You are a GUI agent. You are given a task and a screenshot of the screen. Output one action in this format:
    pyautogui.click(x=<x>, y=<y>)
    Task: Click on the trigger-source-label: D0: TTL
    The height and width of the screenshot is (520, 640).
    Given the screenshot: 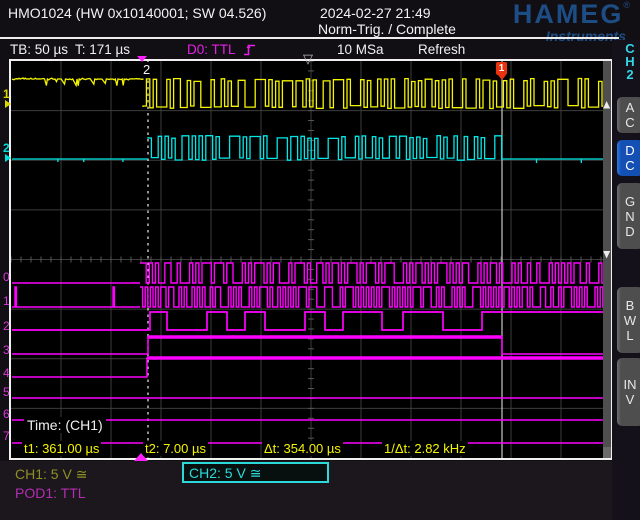 What is the action you would take?
    pyautogui.click(x=211, y=49)
    